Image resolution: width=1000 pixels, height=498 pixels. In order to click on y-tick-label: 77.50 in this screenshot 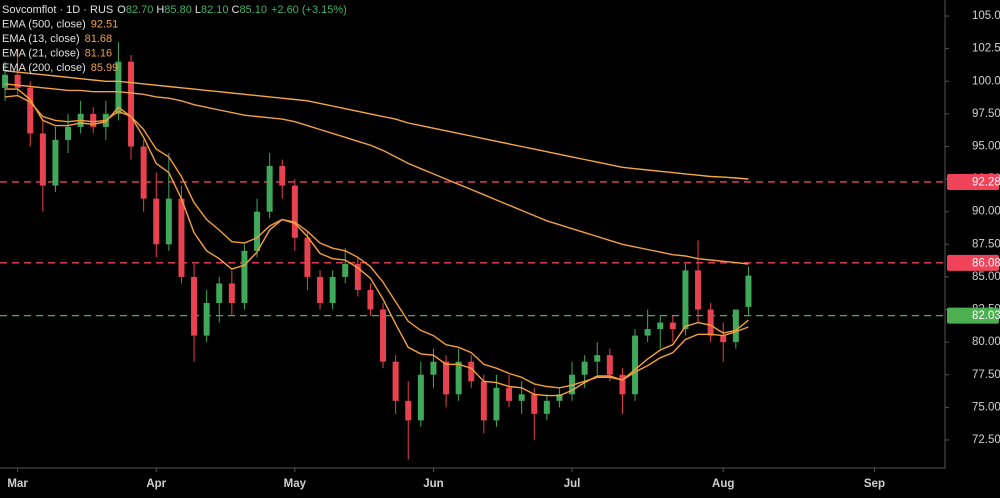, I will do `click(986, 375)`.